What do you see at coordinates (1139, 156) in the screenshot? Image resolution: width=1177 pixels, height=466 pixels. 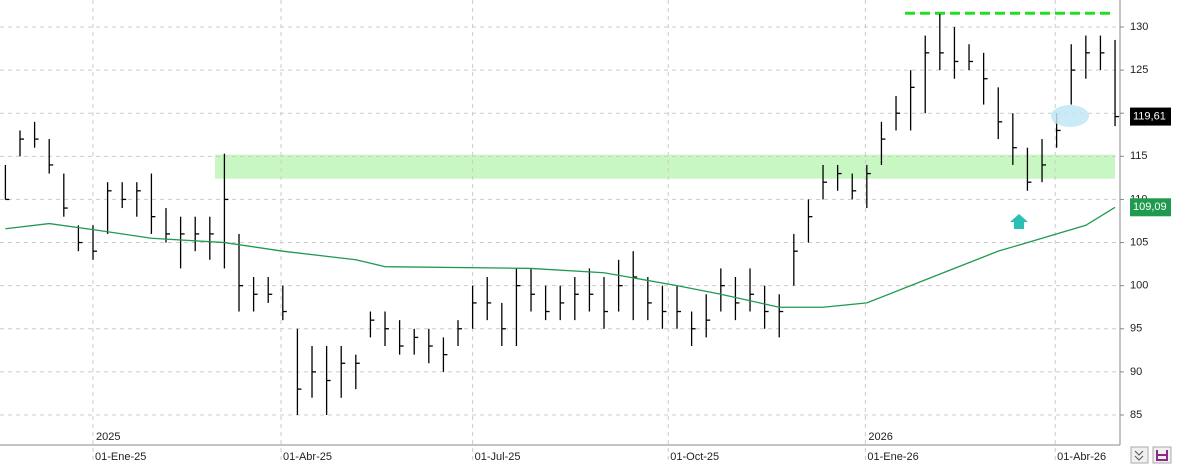 I see `y-tick-label: 115` at bounding box center [1139, 156].